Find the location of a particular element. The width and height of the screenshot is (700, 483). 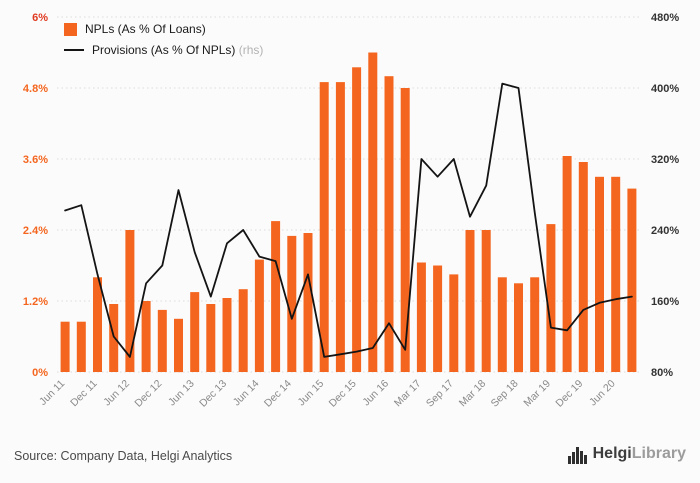

helgi-library-logo: HelgiLibrary is located at coordinates (626, 454).